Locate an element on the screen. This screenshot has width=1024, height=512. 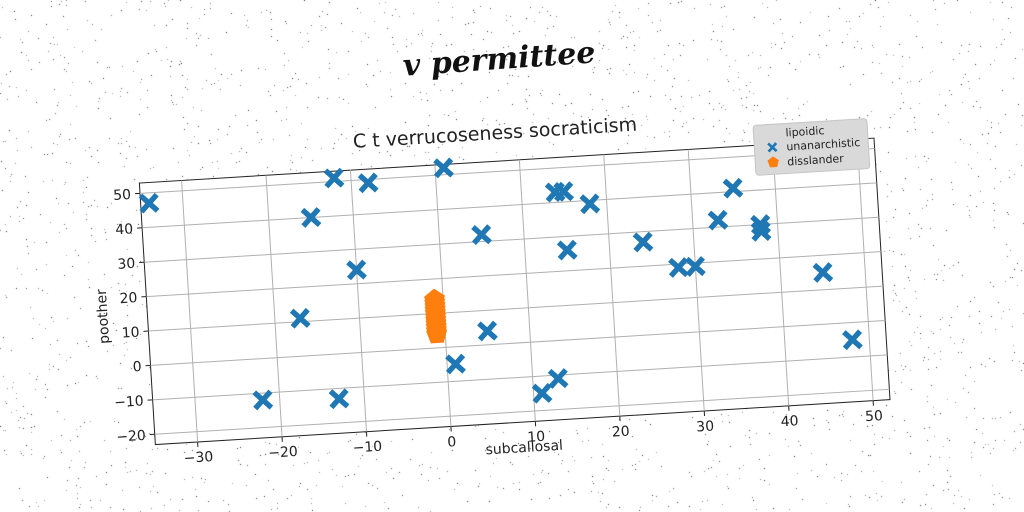
y-tick-label: 30 is located at coordinates (126, 264).